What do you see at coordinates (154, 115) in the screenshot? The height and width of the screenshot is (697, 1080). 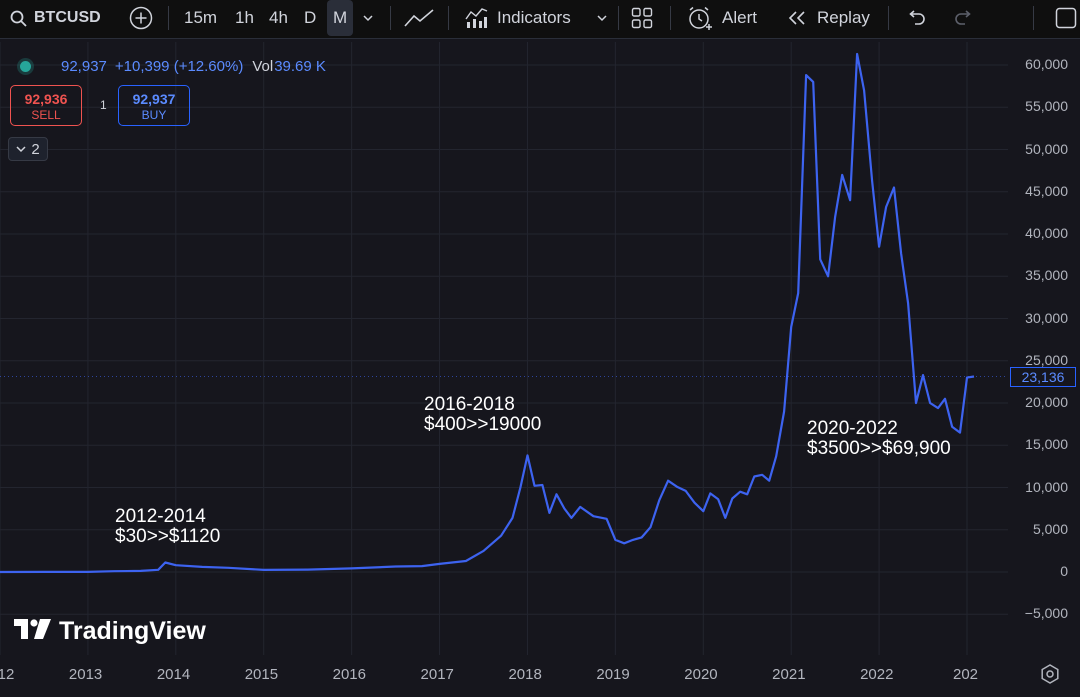 I see `buy-label: BUY` at bounding box center [154, 115].